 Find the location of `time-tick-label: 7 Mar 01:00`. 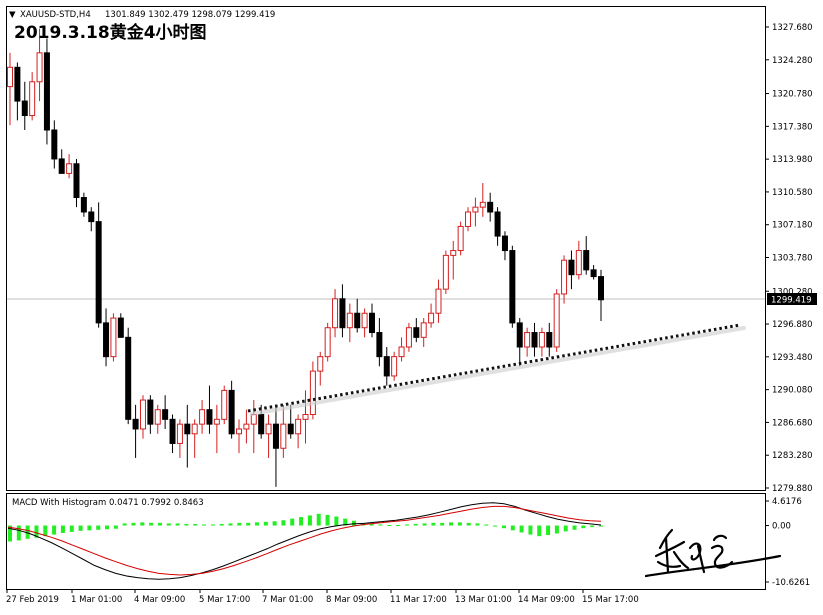

time-tick-label: 7 Mar 01:00 is located at coordinates (287, 600).